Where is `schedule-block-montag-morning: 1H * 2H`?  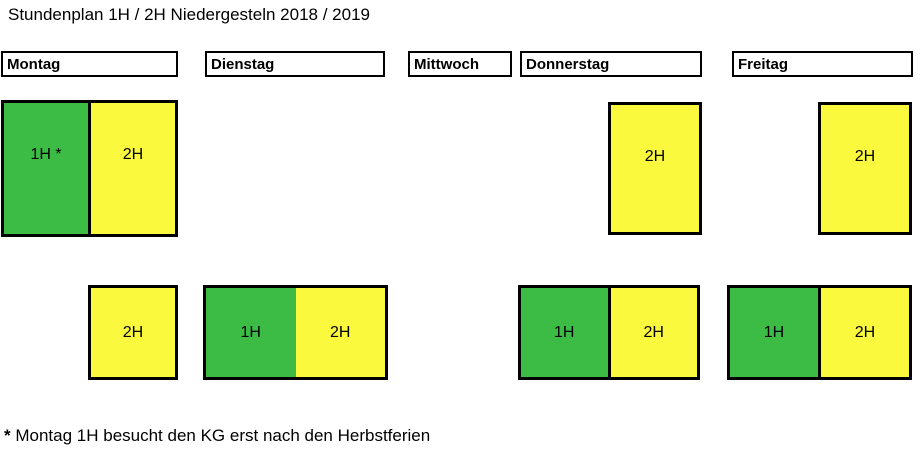 schedule-block-montag-morning: 1H * 2H is located at coordinates (89, 168).